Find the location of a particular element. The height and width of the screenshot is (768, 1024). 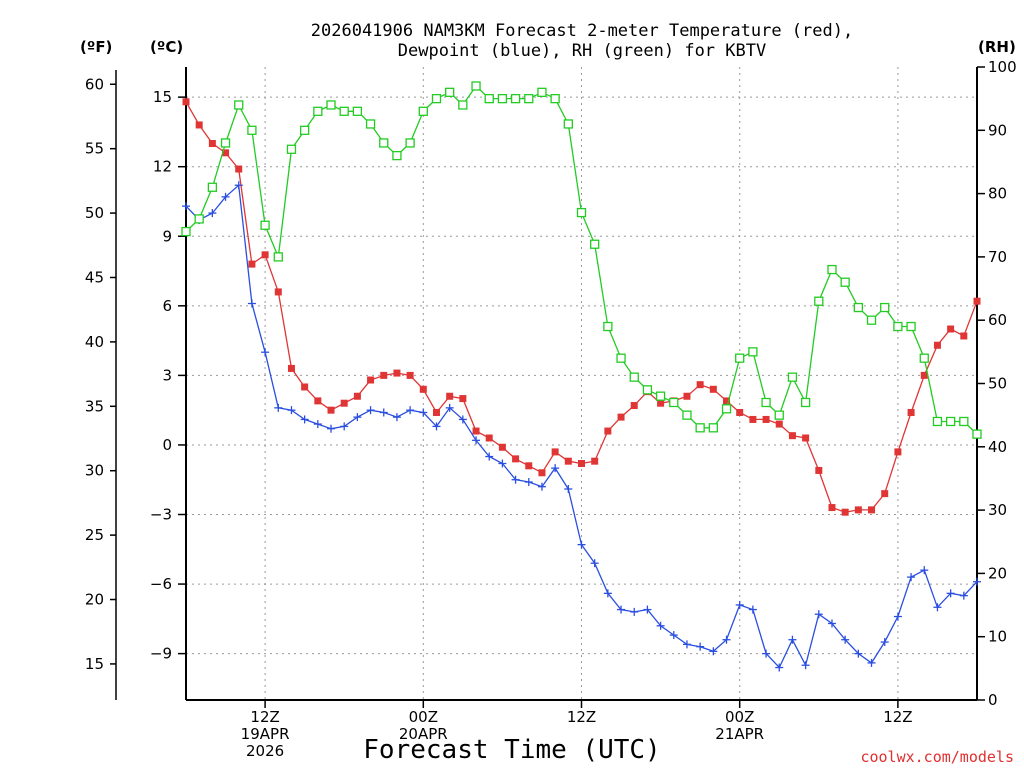

rh-tick-label: 90 is located at coordinates (997, 130).